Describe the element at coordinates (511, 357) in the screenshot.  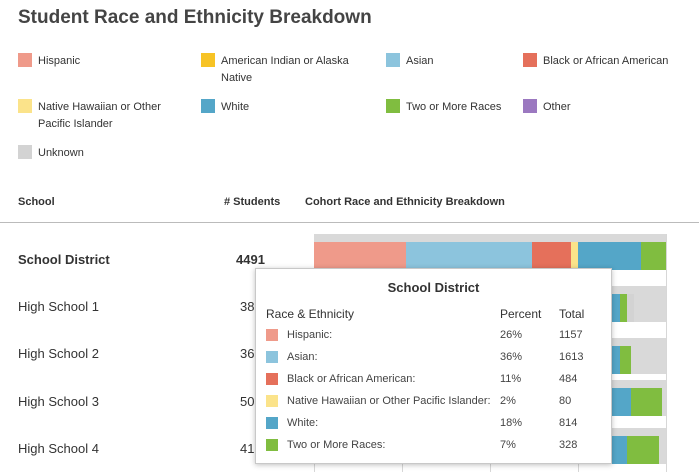
I see `tooltip-percent: 36%` at that location.